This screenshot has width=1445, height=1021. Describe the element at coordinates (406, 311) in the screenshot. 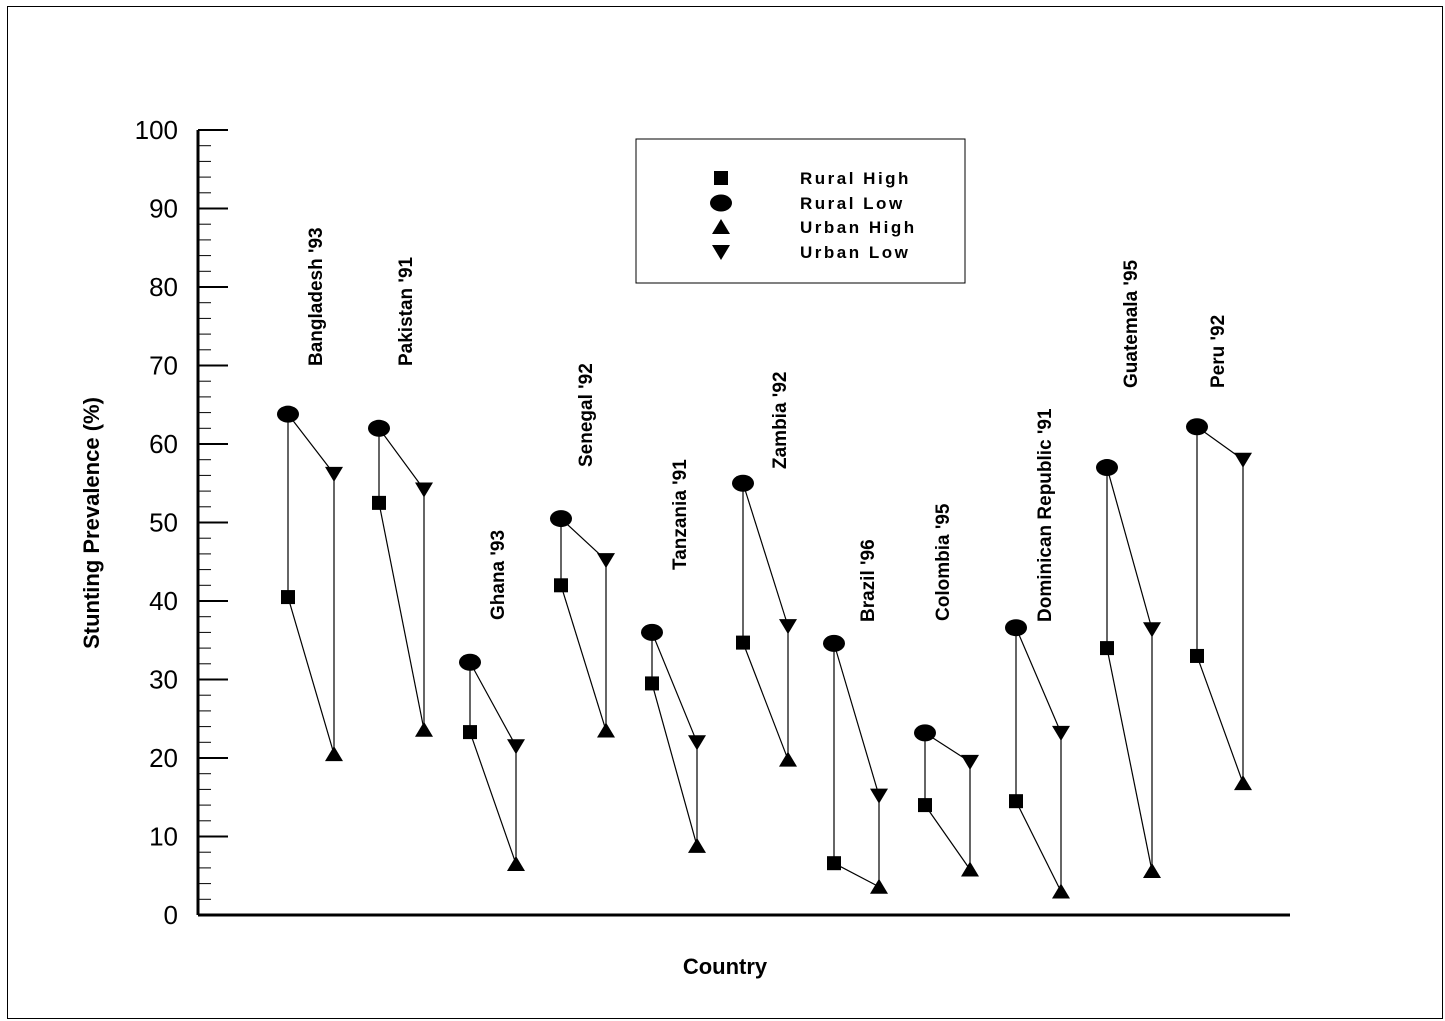

I see `country-label: Pakistan '91` at that location.